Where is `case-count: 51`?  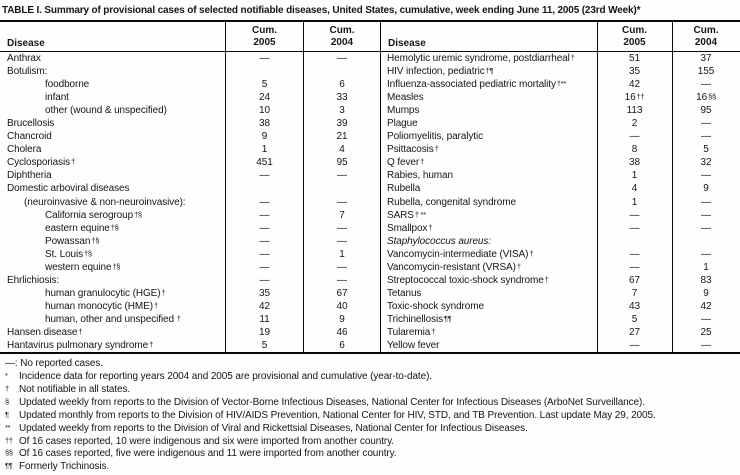 case-count: 51 is located at coordinates (634, 59).